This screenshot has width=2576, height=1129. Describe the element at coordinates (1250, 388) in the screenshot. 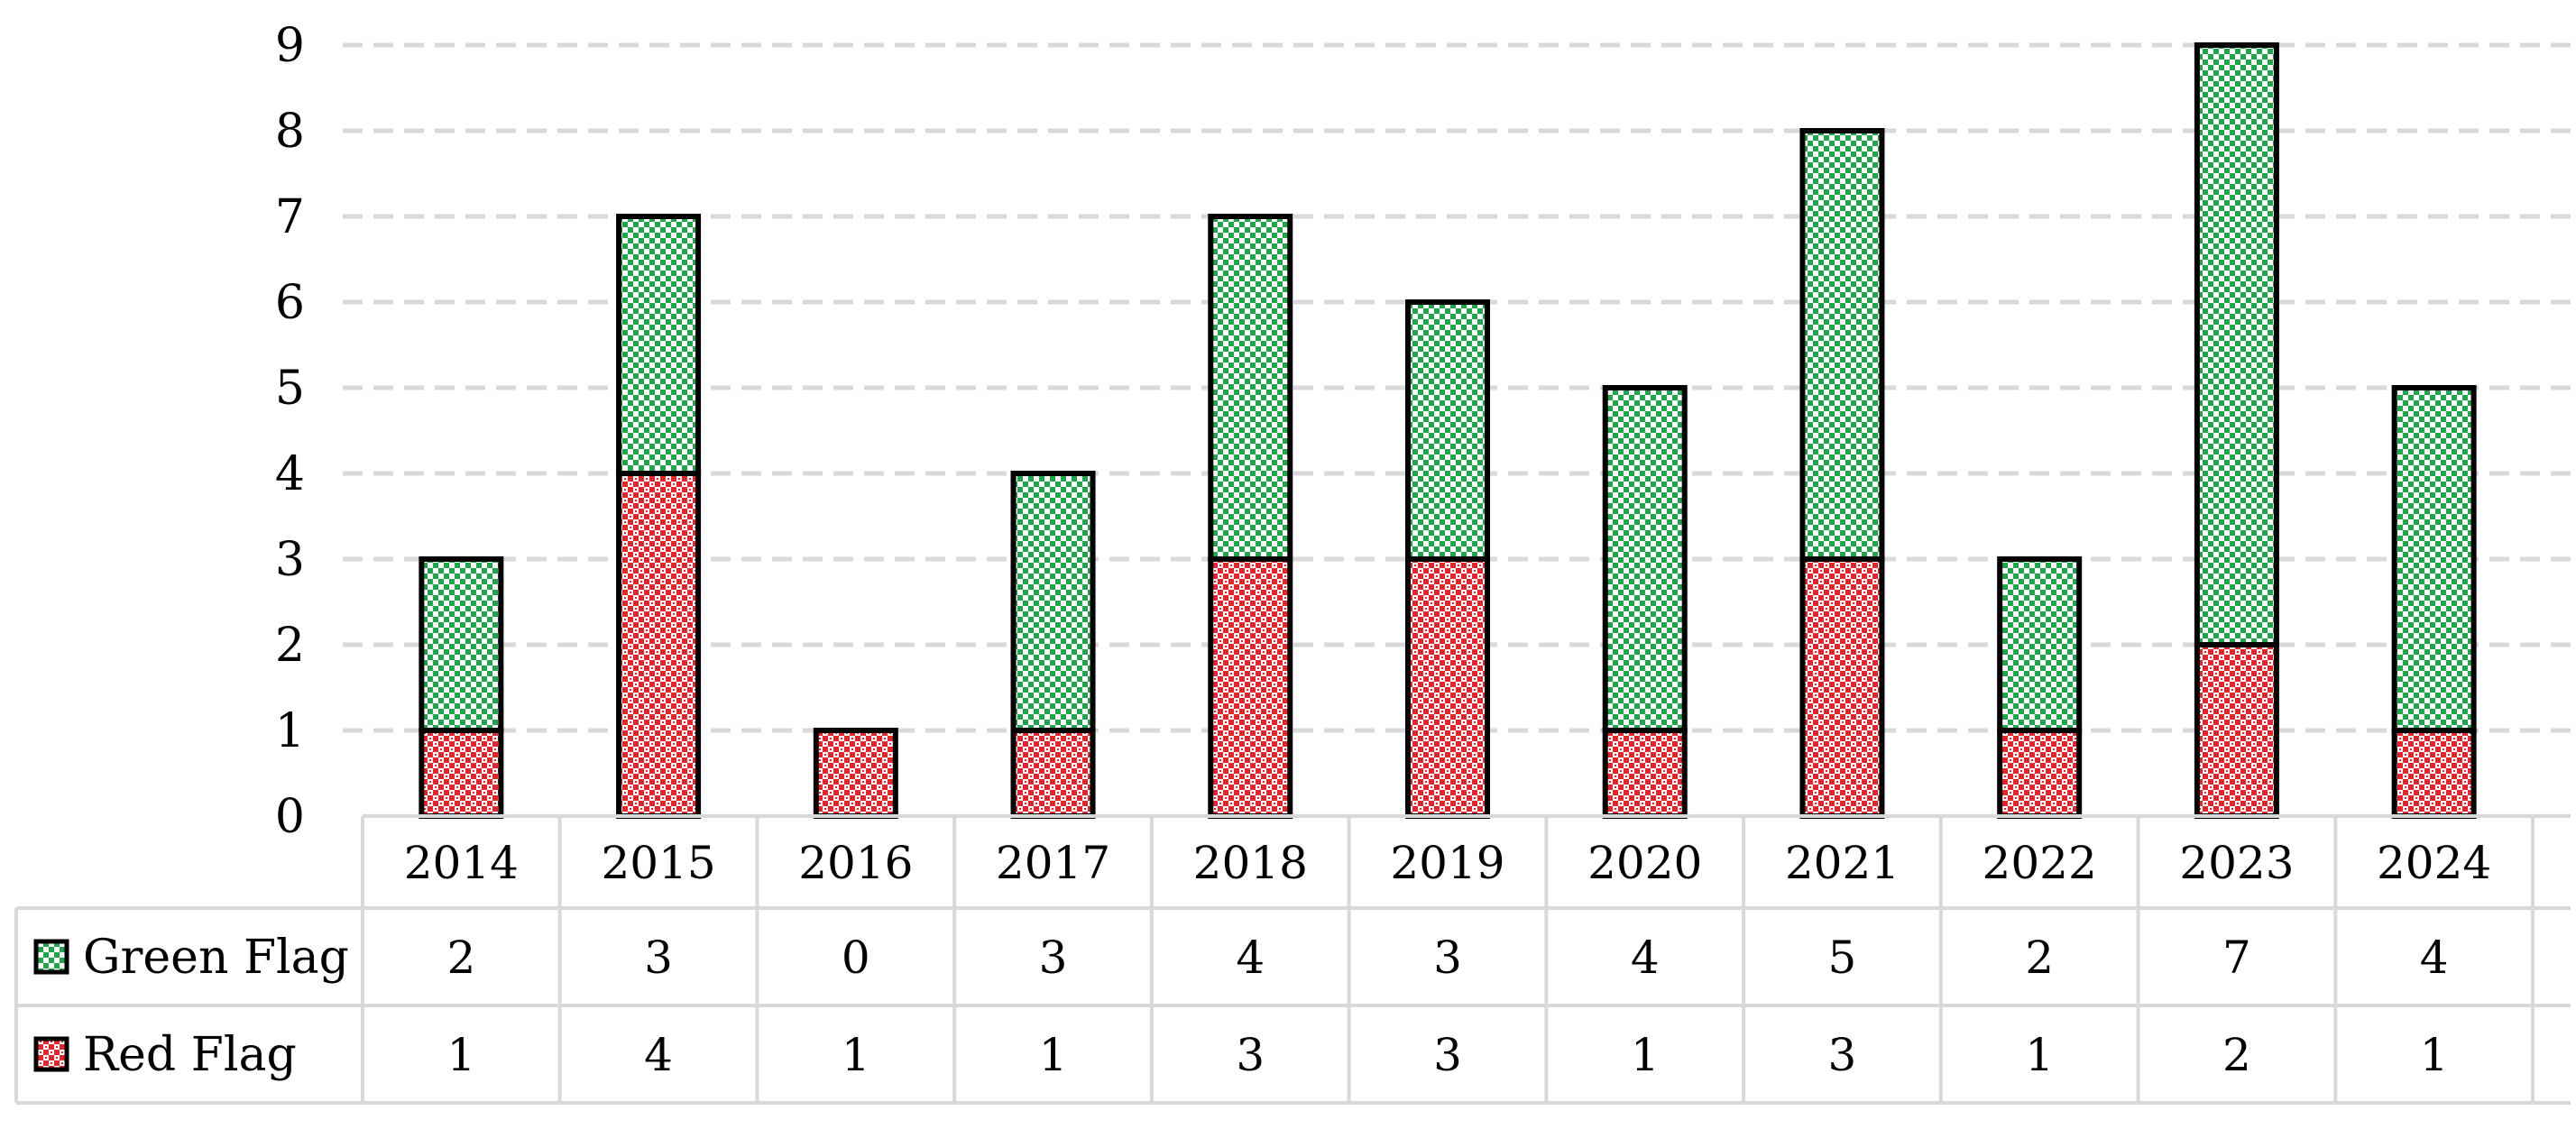

I see `green-flag-bar-2018` at that location.